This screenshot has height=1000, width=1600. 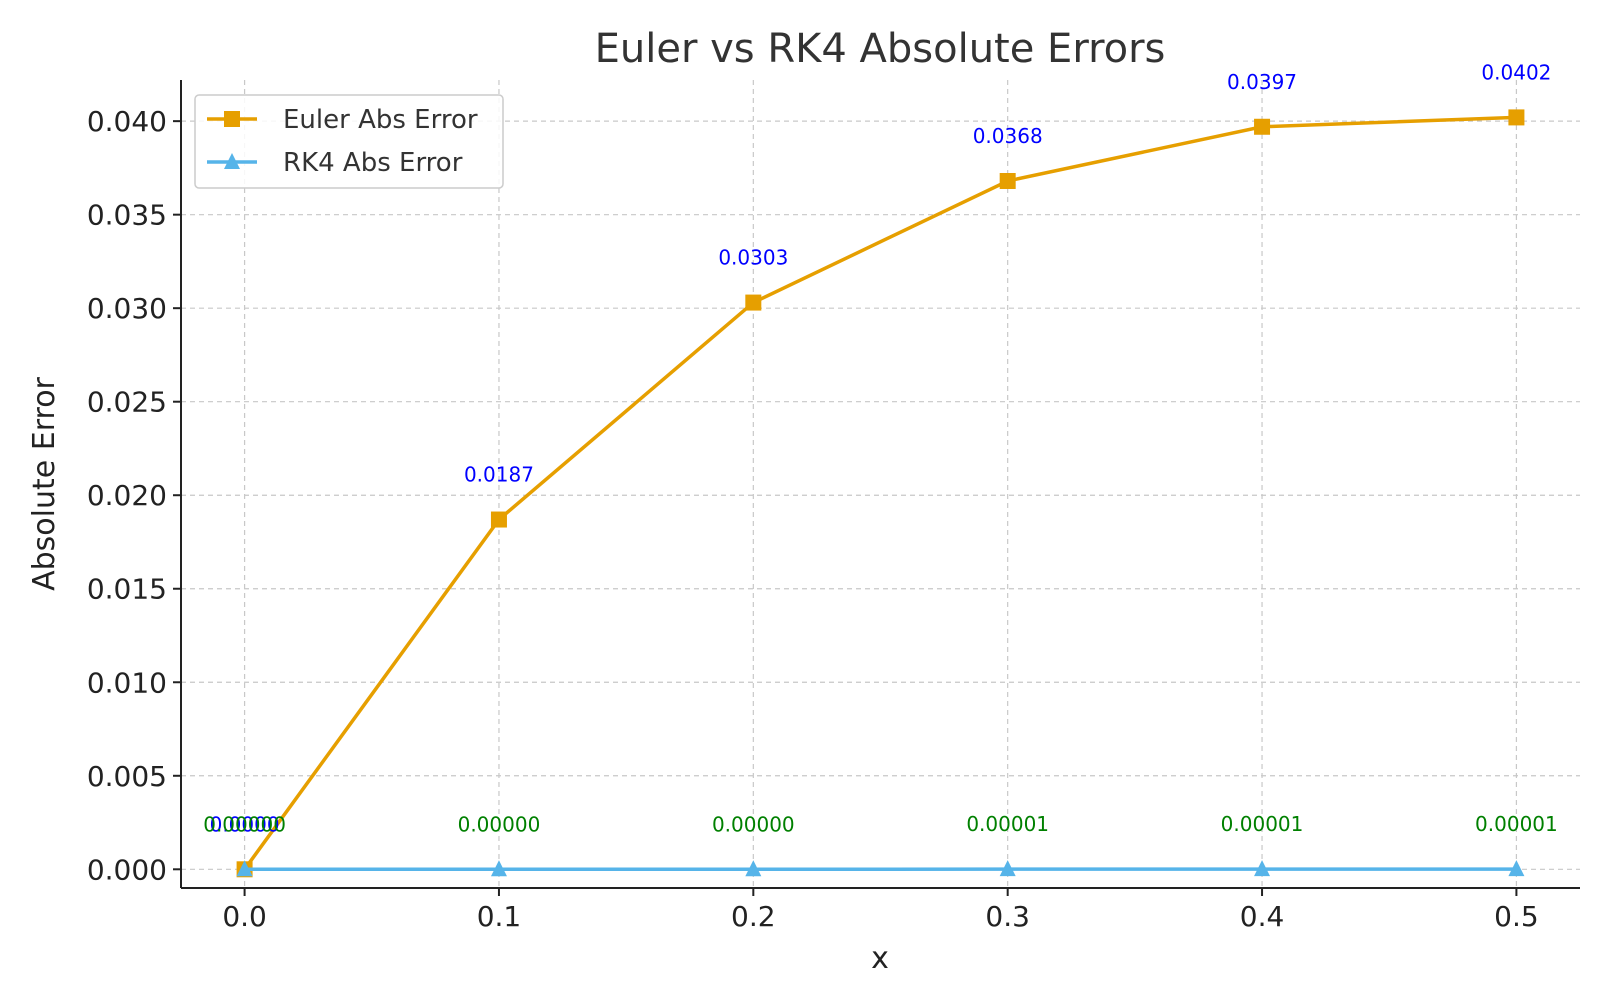 I want to click on x-axis-label: x, so click(x=880, y=958).